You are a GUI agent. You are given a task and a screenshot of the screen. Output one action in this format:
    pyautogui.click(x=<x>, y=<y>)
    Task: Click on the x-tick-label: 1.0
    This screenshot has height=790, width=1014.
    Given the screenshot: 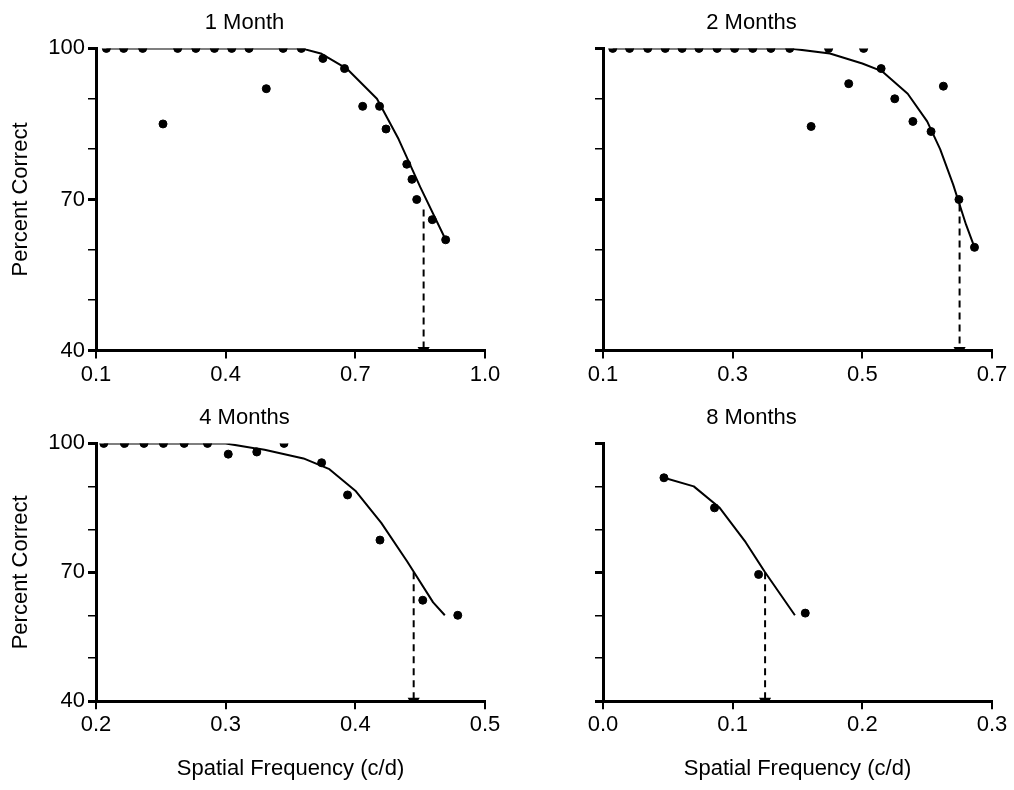 What is the action you would take?
    pyautogui.click(x=485, y=373)
    